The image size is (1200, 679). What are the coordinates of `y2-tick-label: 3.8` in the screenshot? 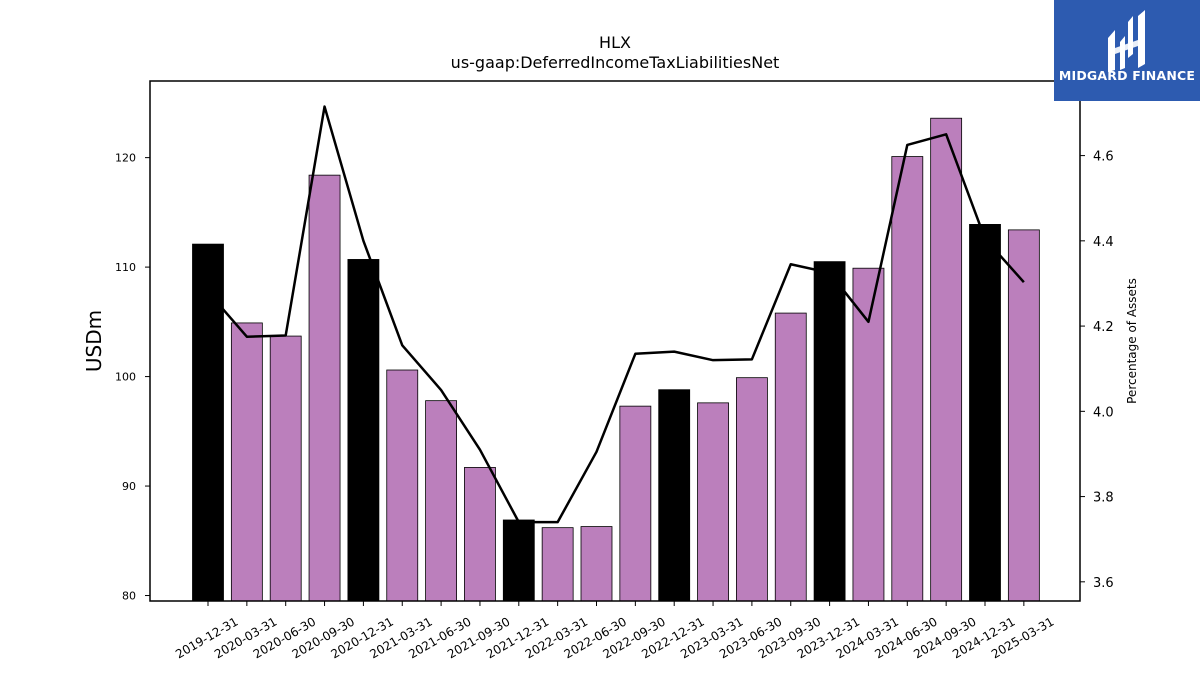 It's located at (1103, 498).